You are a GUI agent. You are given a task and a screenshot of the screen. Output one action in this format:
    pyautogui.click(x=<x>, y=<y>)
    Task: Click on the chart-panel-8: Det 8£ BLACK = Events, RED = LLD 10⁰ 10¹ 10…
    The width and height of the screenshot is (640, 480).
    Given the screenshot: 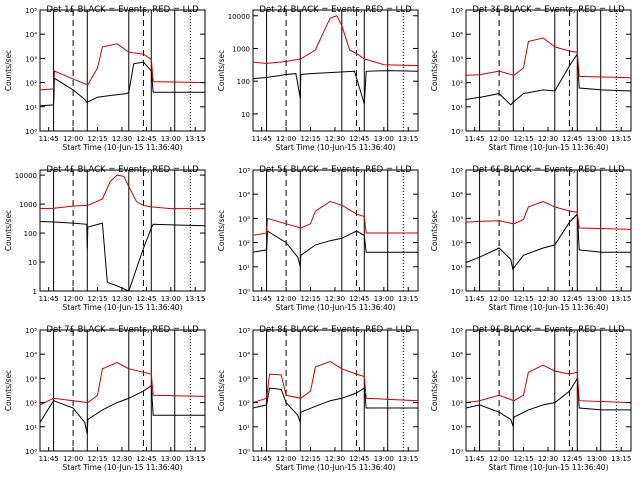 What is the action you would take?
    pyautogui.click(x=318, y=398)
    